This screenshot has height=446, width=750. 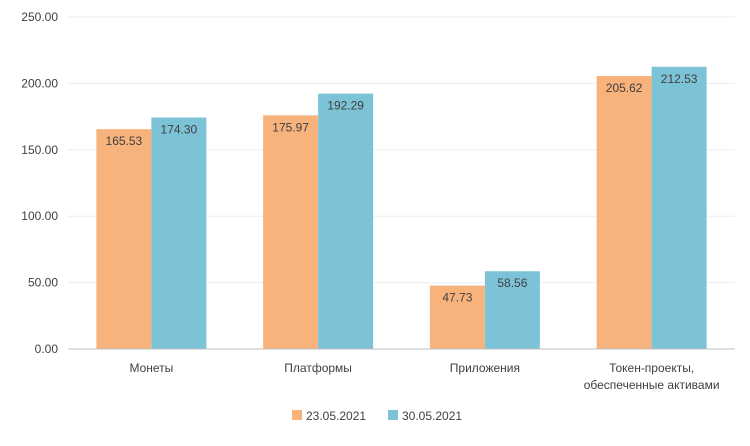 What do you see at coordinates (336, 416) in the screenshot?
I see `legend-label-0: 23.05.2021` at bounding box center [336, 416].